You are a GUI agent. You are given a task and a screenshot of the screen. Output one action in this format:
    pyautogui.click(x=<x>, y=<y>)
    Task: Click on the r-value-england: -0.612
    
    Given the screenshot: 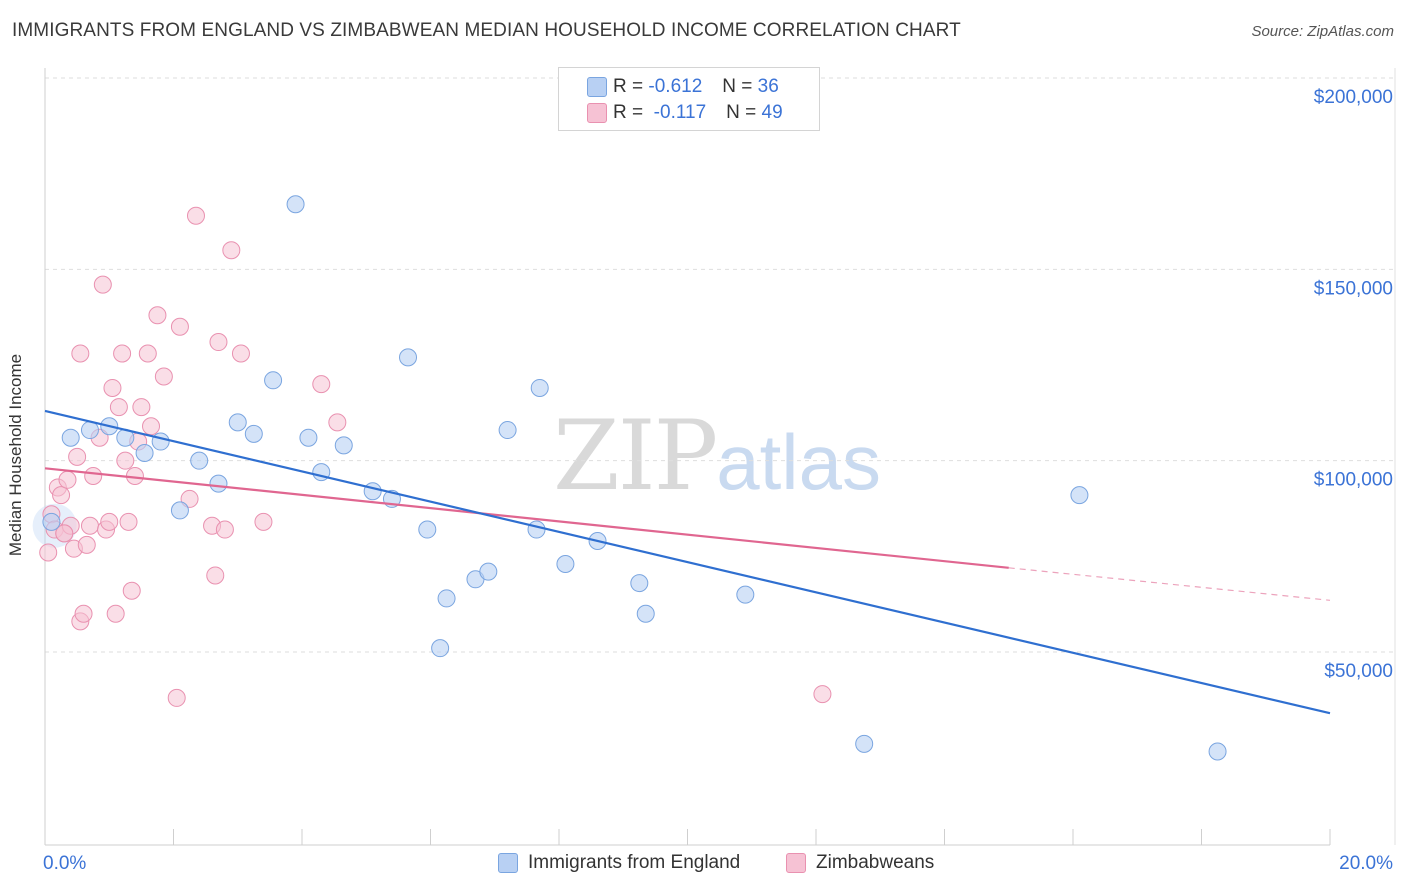 What is the action you would take?
    pyautogui.click(x=675, y=86)
    